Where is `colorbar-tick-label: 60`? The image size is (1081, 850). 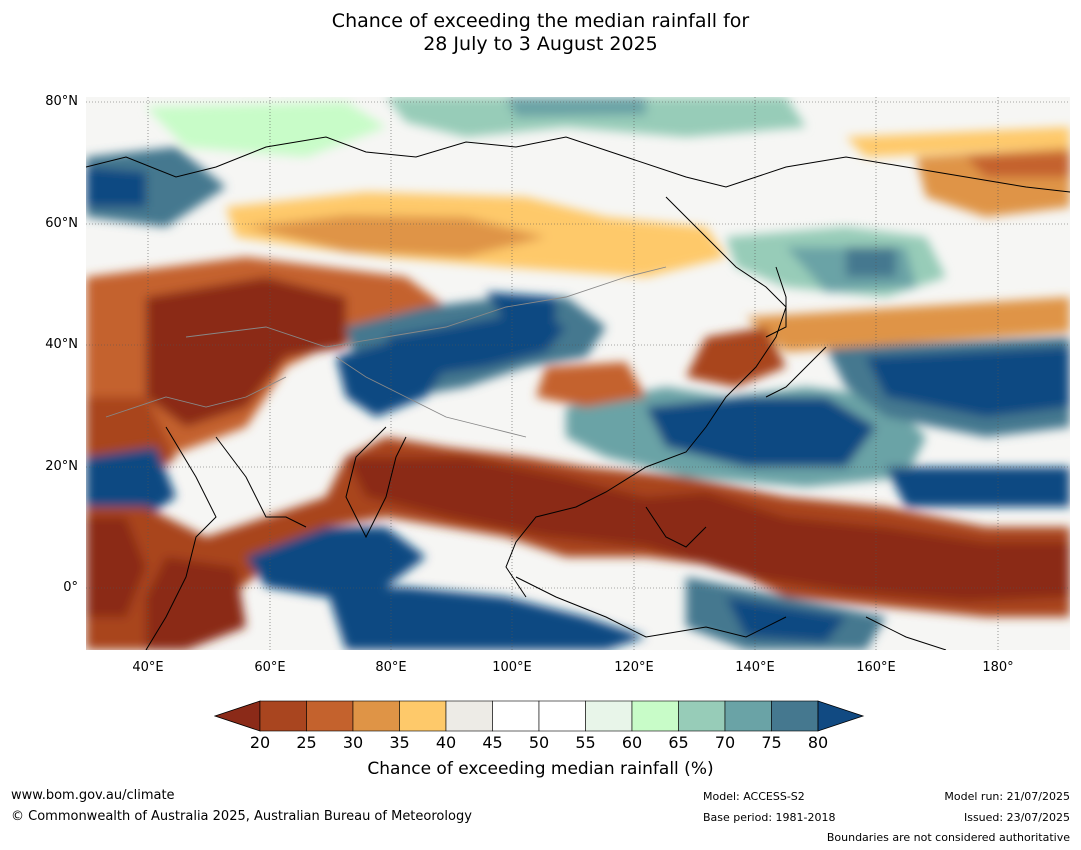
colorbar-tick-label: 60 is located at coordinates (632, 742).